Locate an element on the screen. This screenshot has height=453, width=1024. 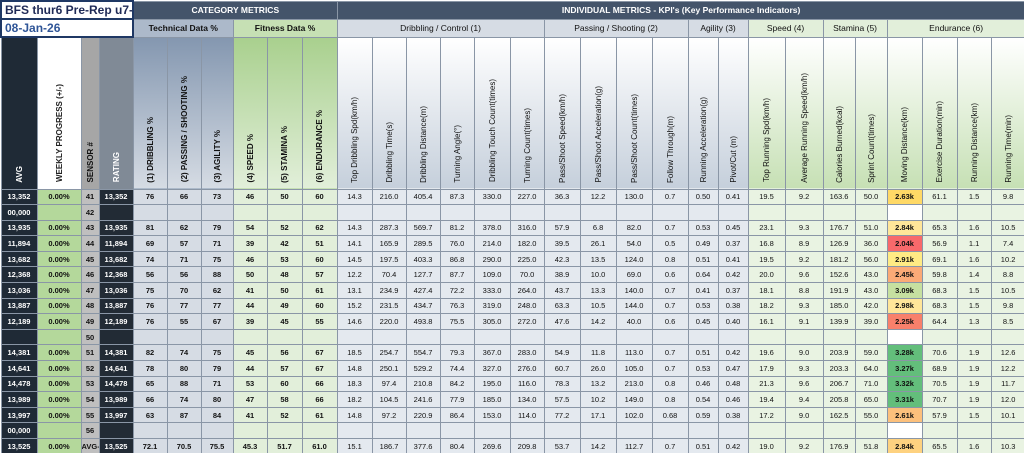
data-cell: 52 is located at coordinates (284, 228).